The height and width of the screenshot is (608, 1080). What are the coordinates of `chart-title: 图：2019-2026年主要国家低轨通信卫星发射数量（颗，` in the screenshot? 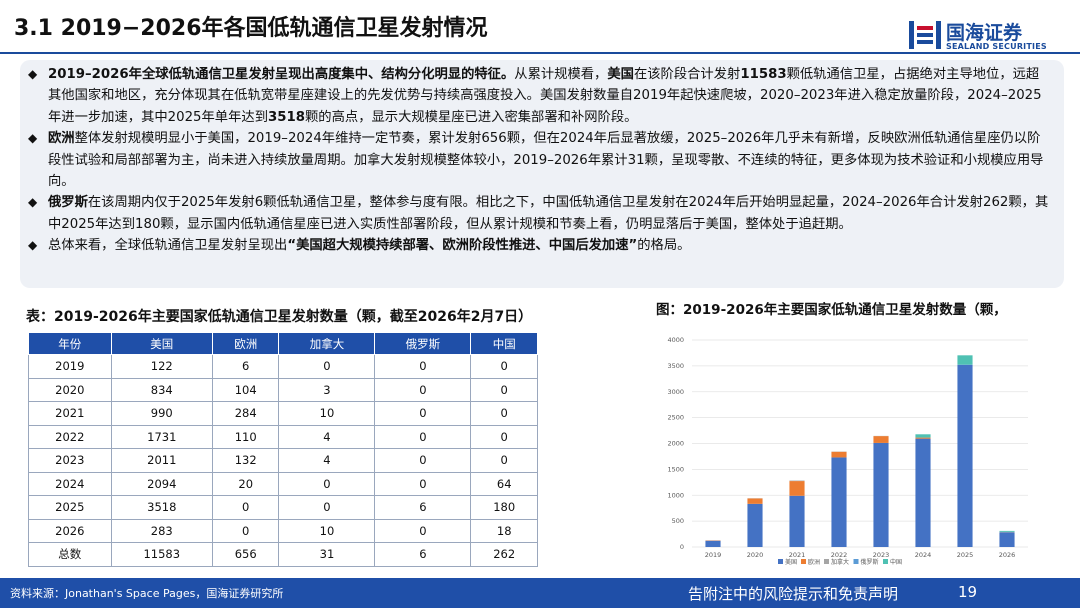 It's located at (831, 310).